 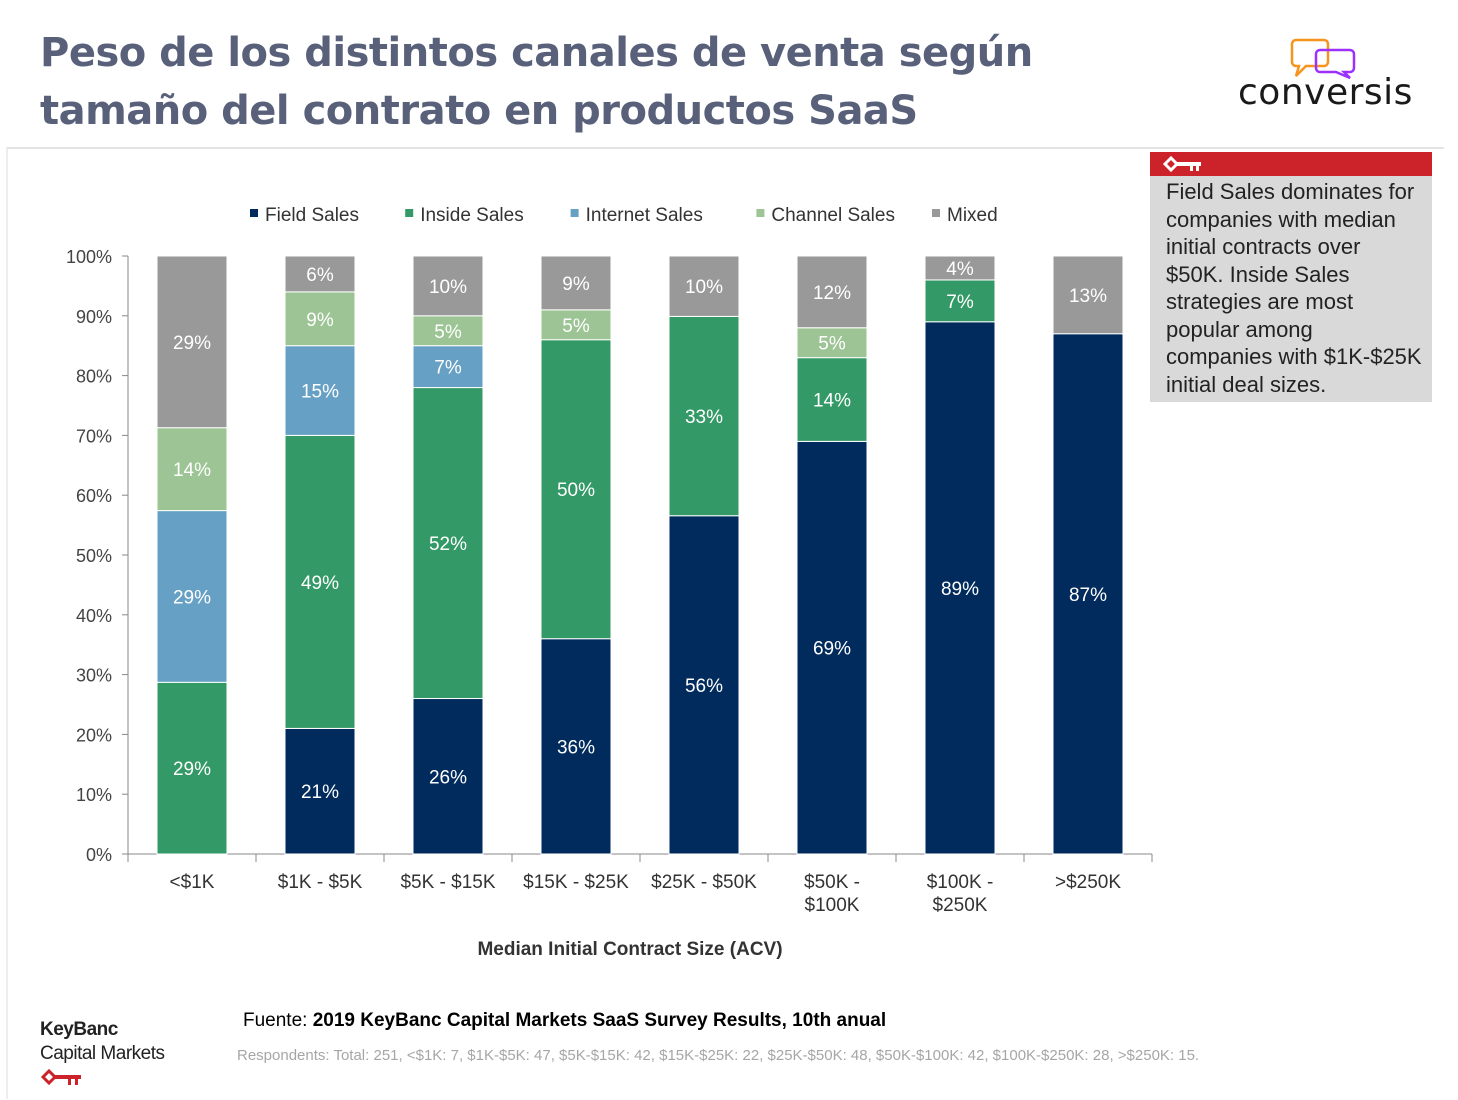 What do you see at coordinates (1088, 882) in the screenshot?
I see `x-tick-label: >$250K` at bounding box center [1088, 882].